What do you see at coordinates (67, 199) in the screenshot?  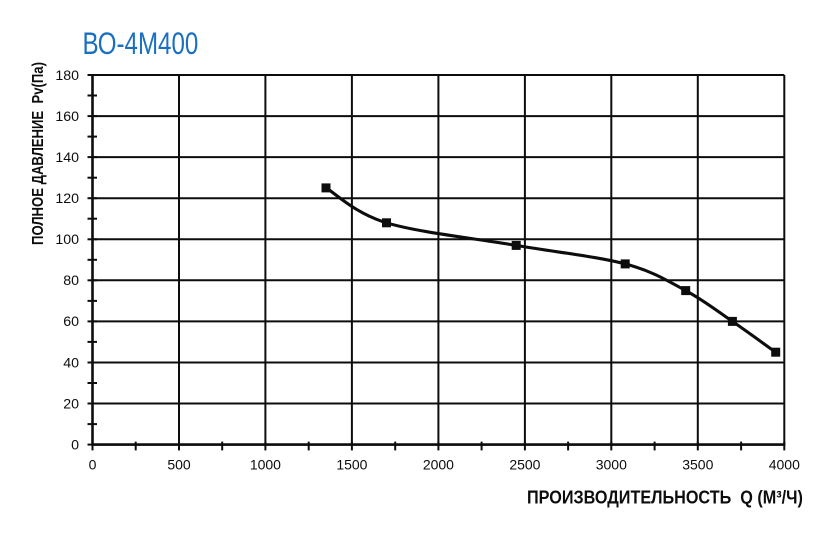 I see `svg-text: 120` at bounding box center [67, 199].